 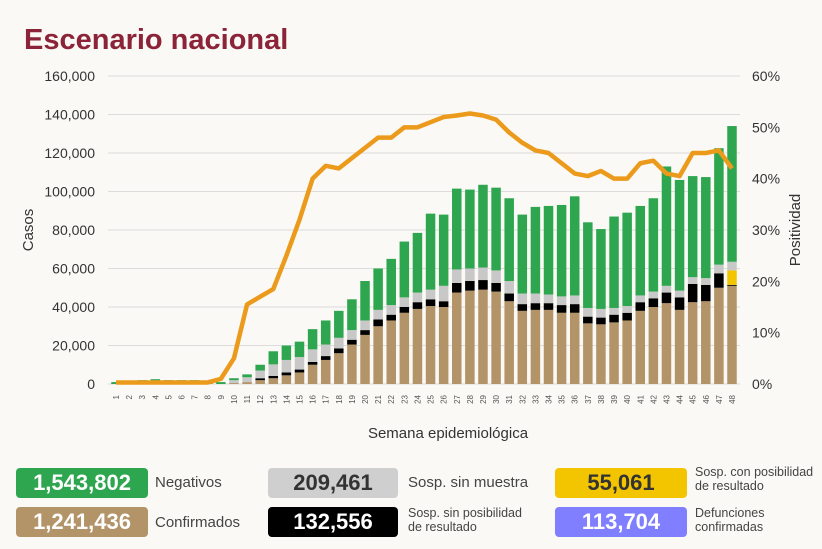 What do you see at coordinates (621, 482) in the screenshot?
I see `value: 55,061` at bounding box center [621, 482].